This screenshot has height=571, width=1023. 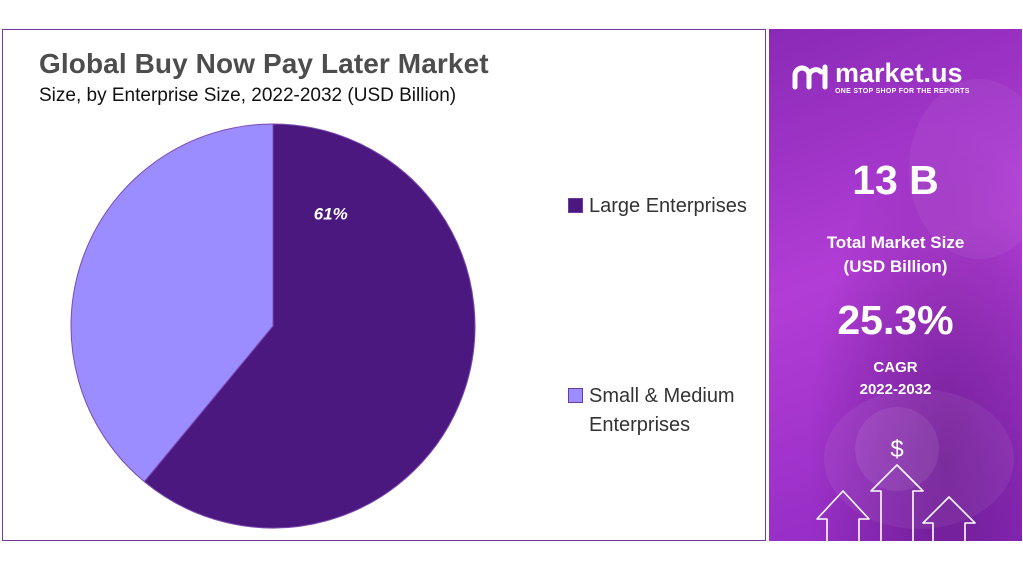 What do you see at coordinates (896, 449) in the screenshot?
I see `dollar-icon: $` at bounding box center [896, 449].